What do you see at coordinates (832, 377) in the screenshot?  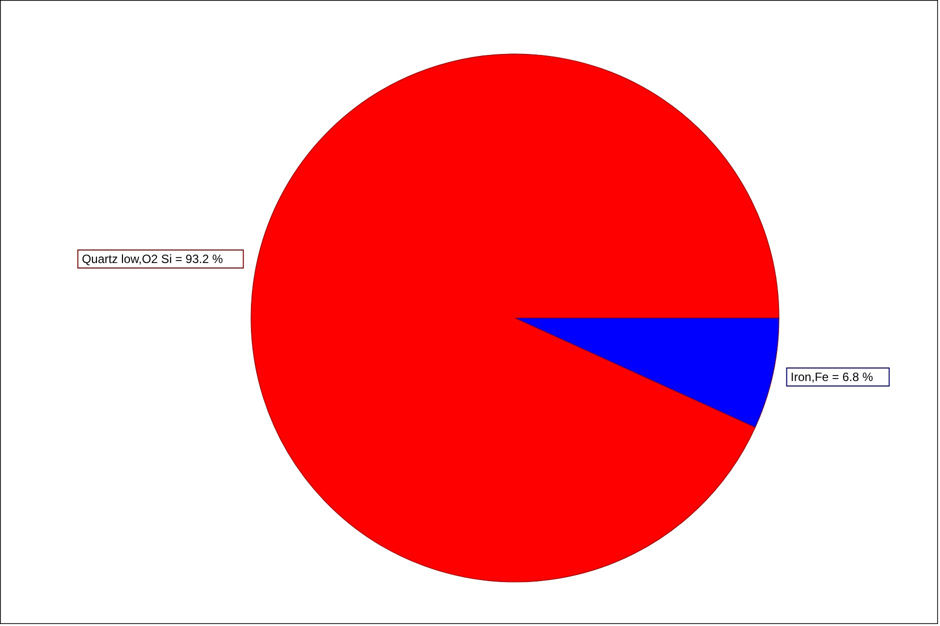 I see `slice-label: Iron,Fe = 6.8 %` at bounding box center [832, 377].